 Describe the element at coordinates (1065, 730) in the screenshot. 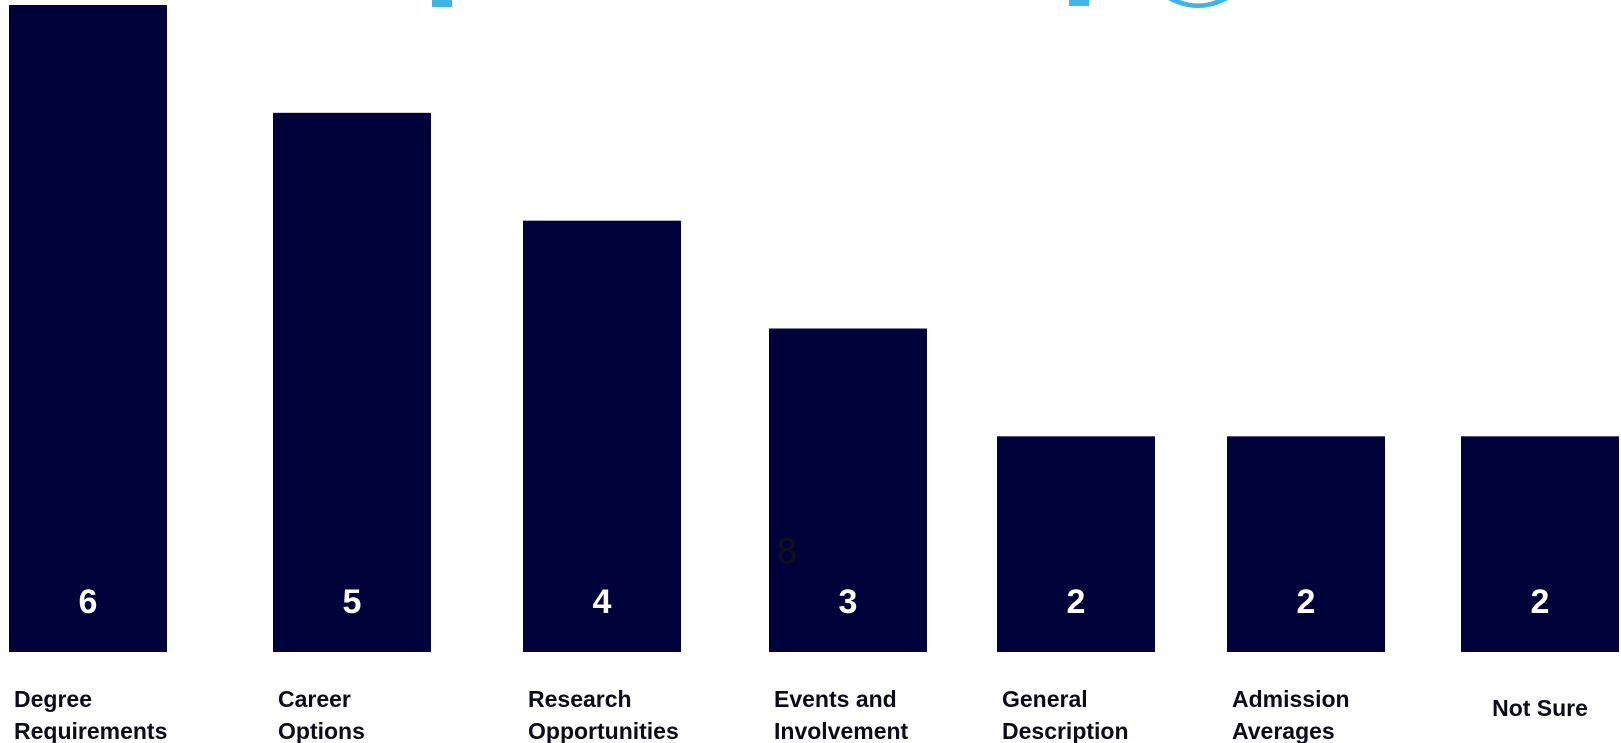

I see `category-label-line: Description` at that location.